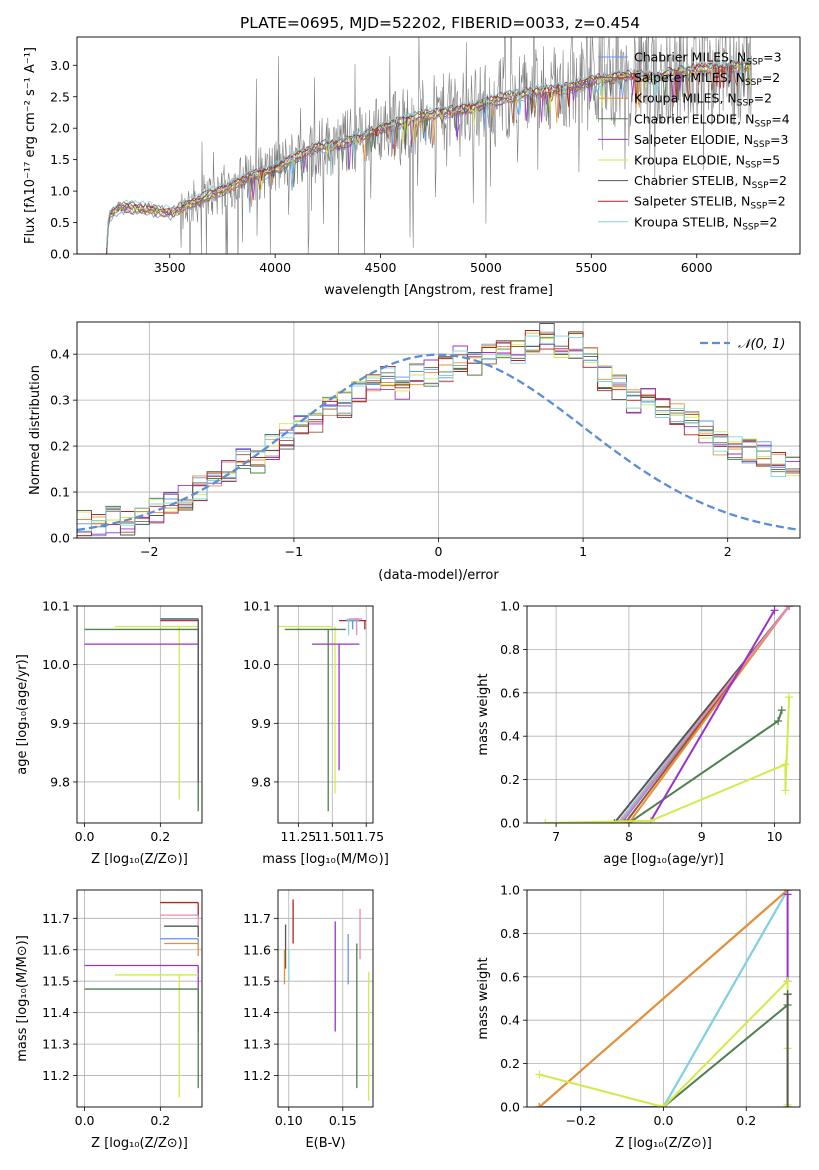 The image size is (819, 1170). I want to click on y-axis-label: mass weight, so click(483, 714).